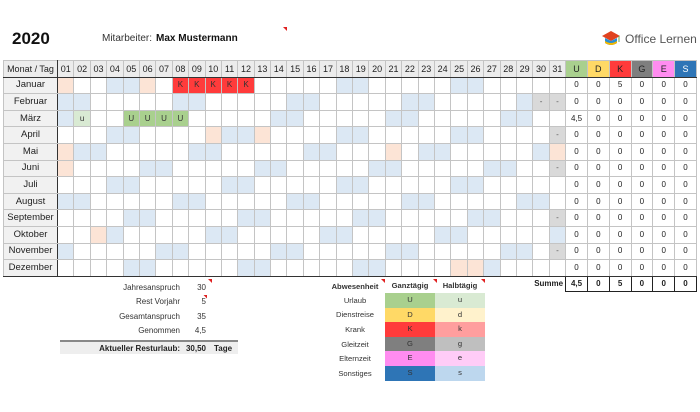 The image size is (700, 412). I want to click on stat-value-input: 30, so click(201, 287).